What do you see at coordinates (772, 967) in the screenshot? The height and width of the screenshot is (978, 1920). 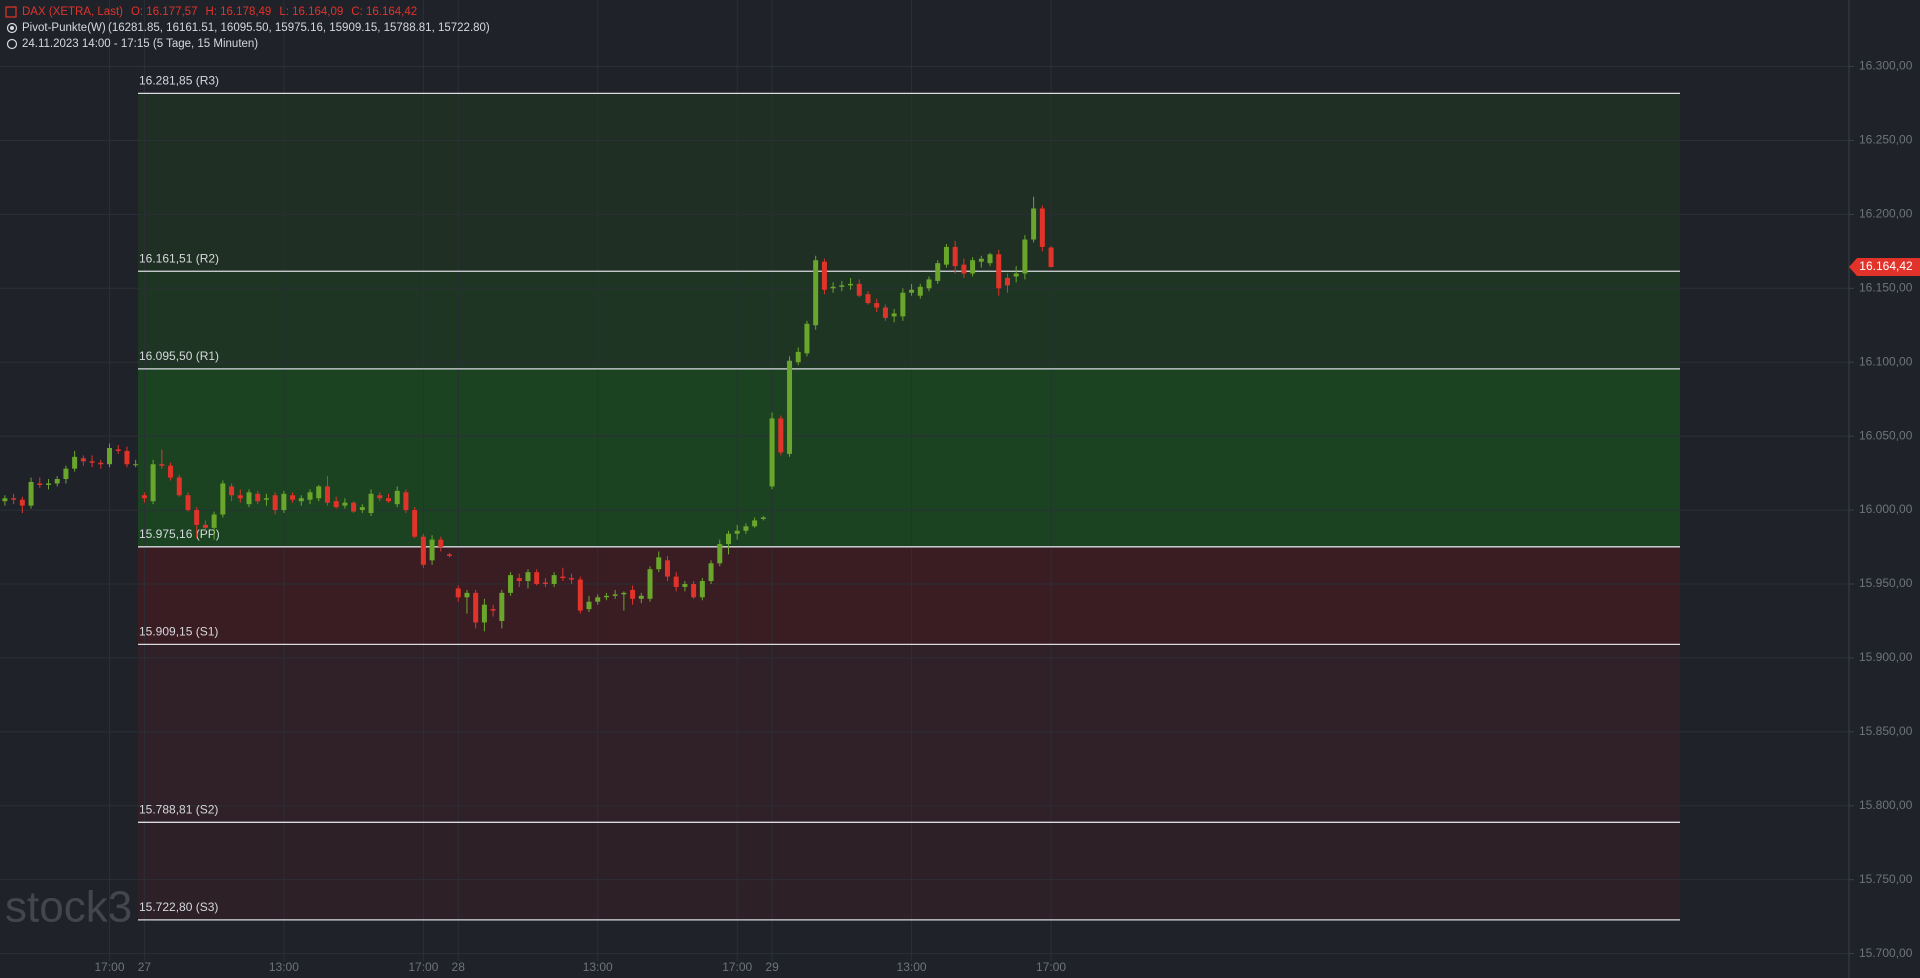 I see `x-tick-label: 29` at bounding box center [772, 967].